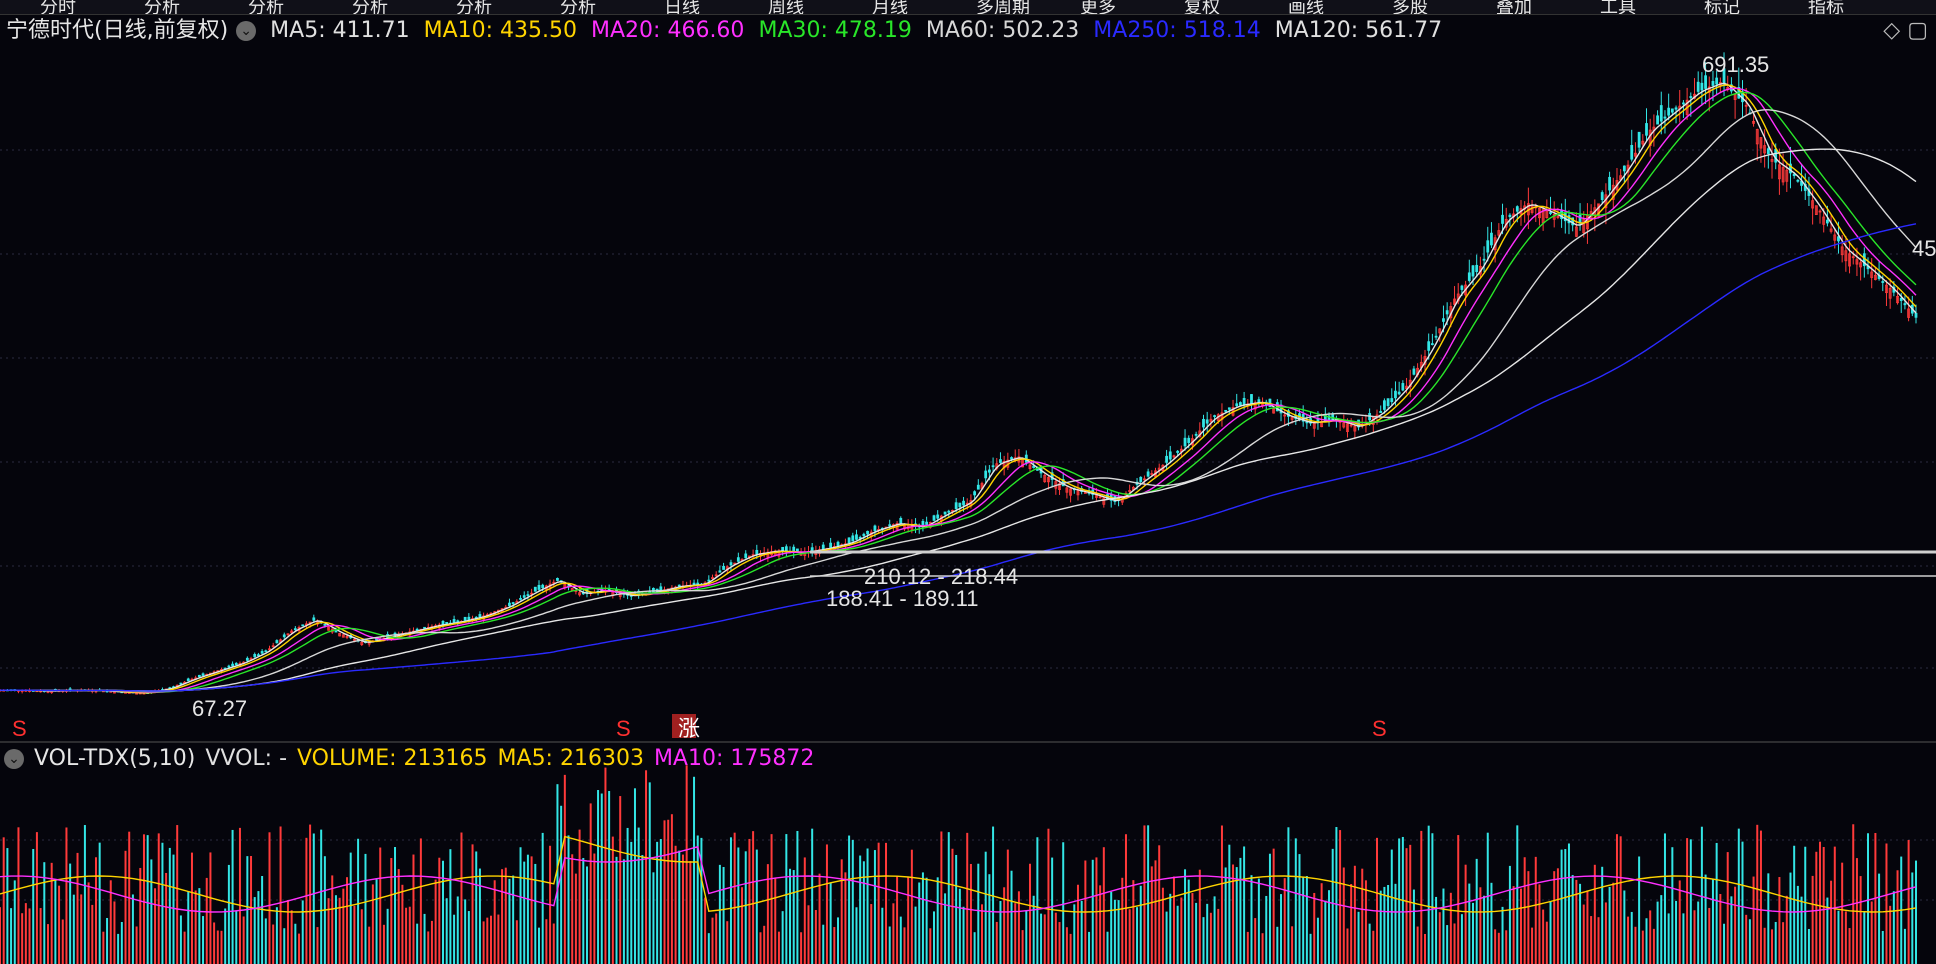  What do you see at coordinates (1202, 7) in the screenshot?
I see `menu-item: 复权` at bounding box center [1202, 7].